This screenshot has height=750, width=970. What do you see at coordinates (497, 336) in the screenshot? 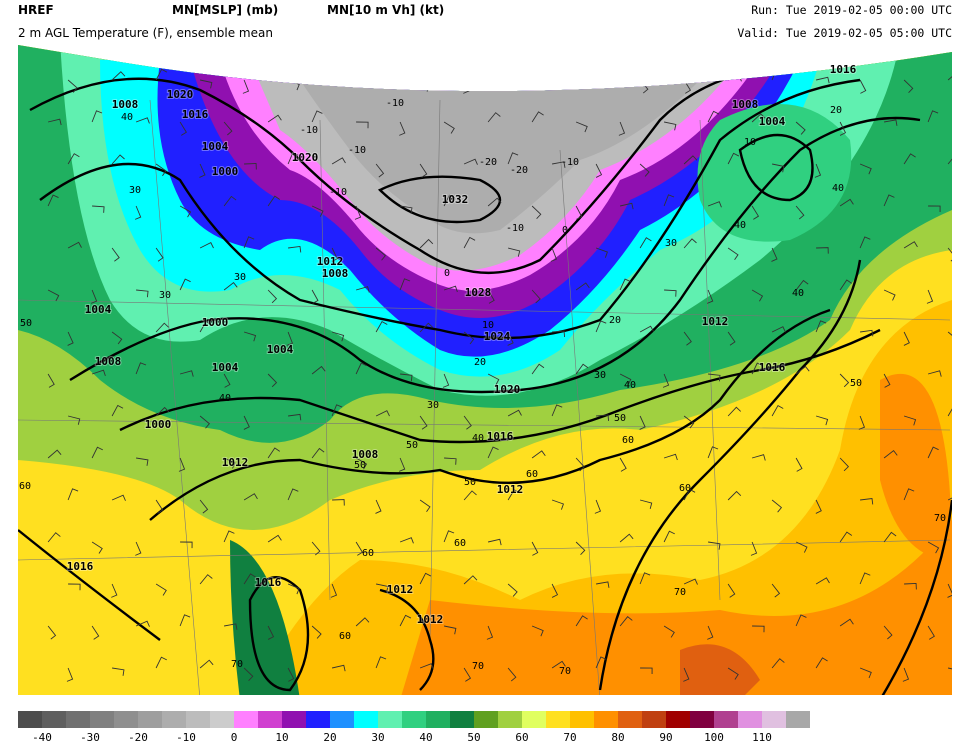
I see `pressure-label: 1024` at bounding box center [497, 336].